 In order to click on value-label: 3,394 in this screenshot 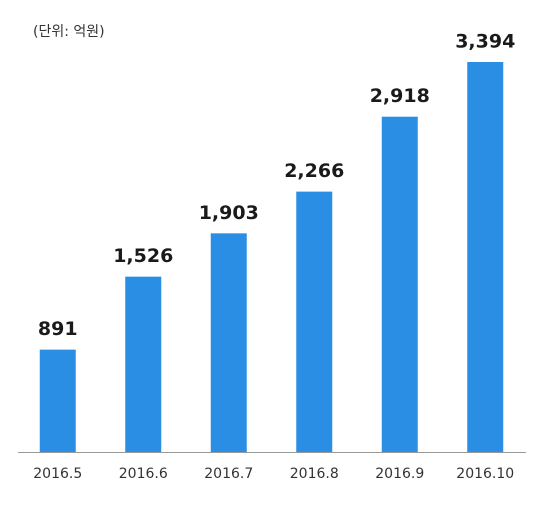, I will do `click(485, 42)`.